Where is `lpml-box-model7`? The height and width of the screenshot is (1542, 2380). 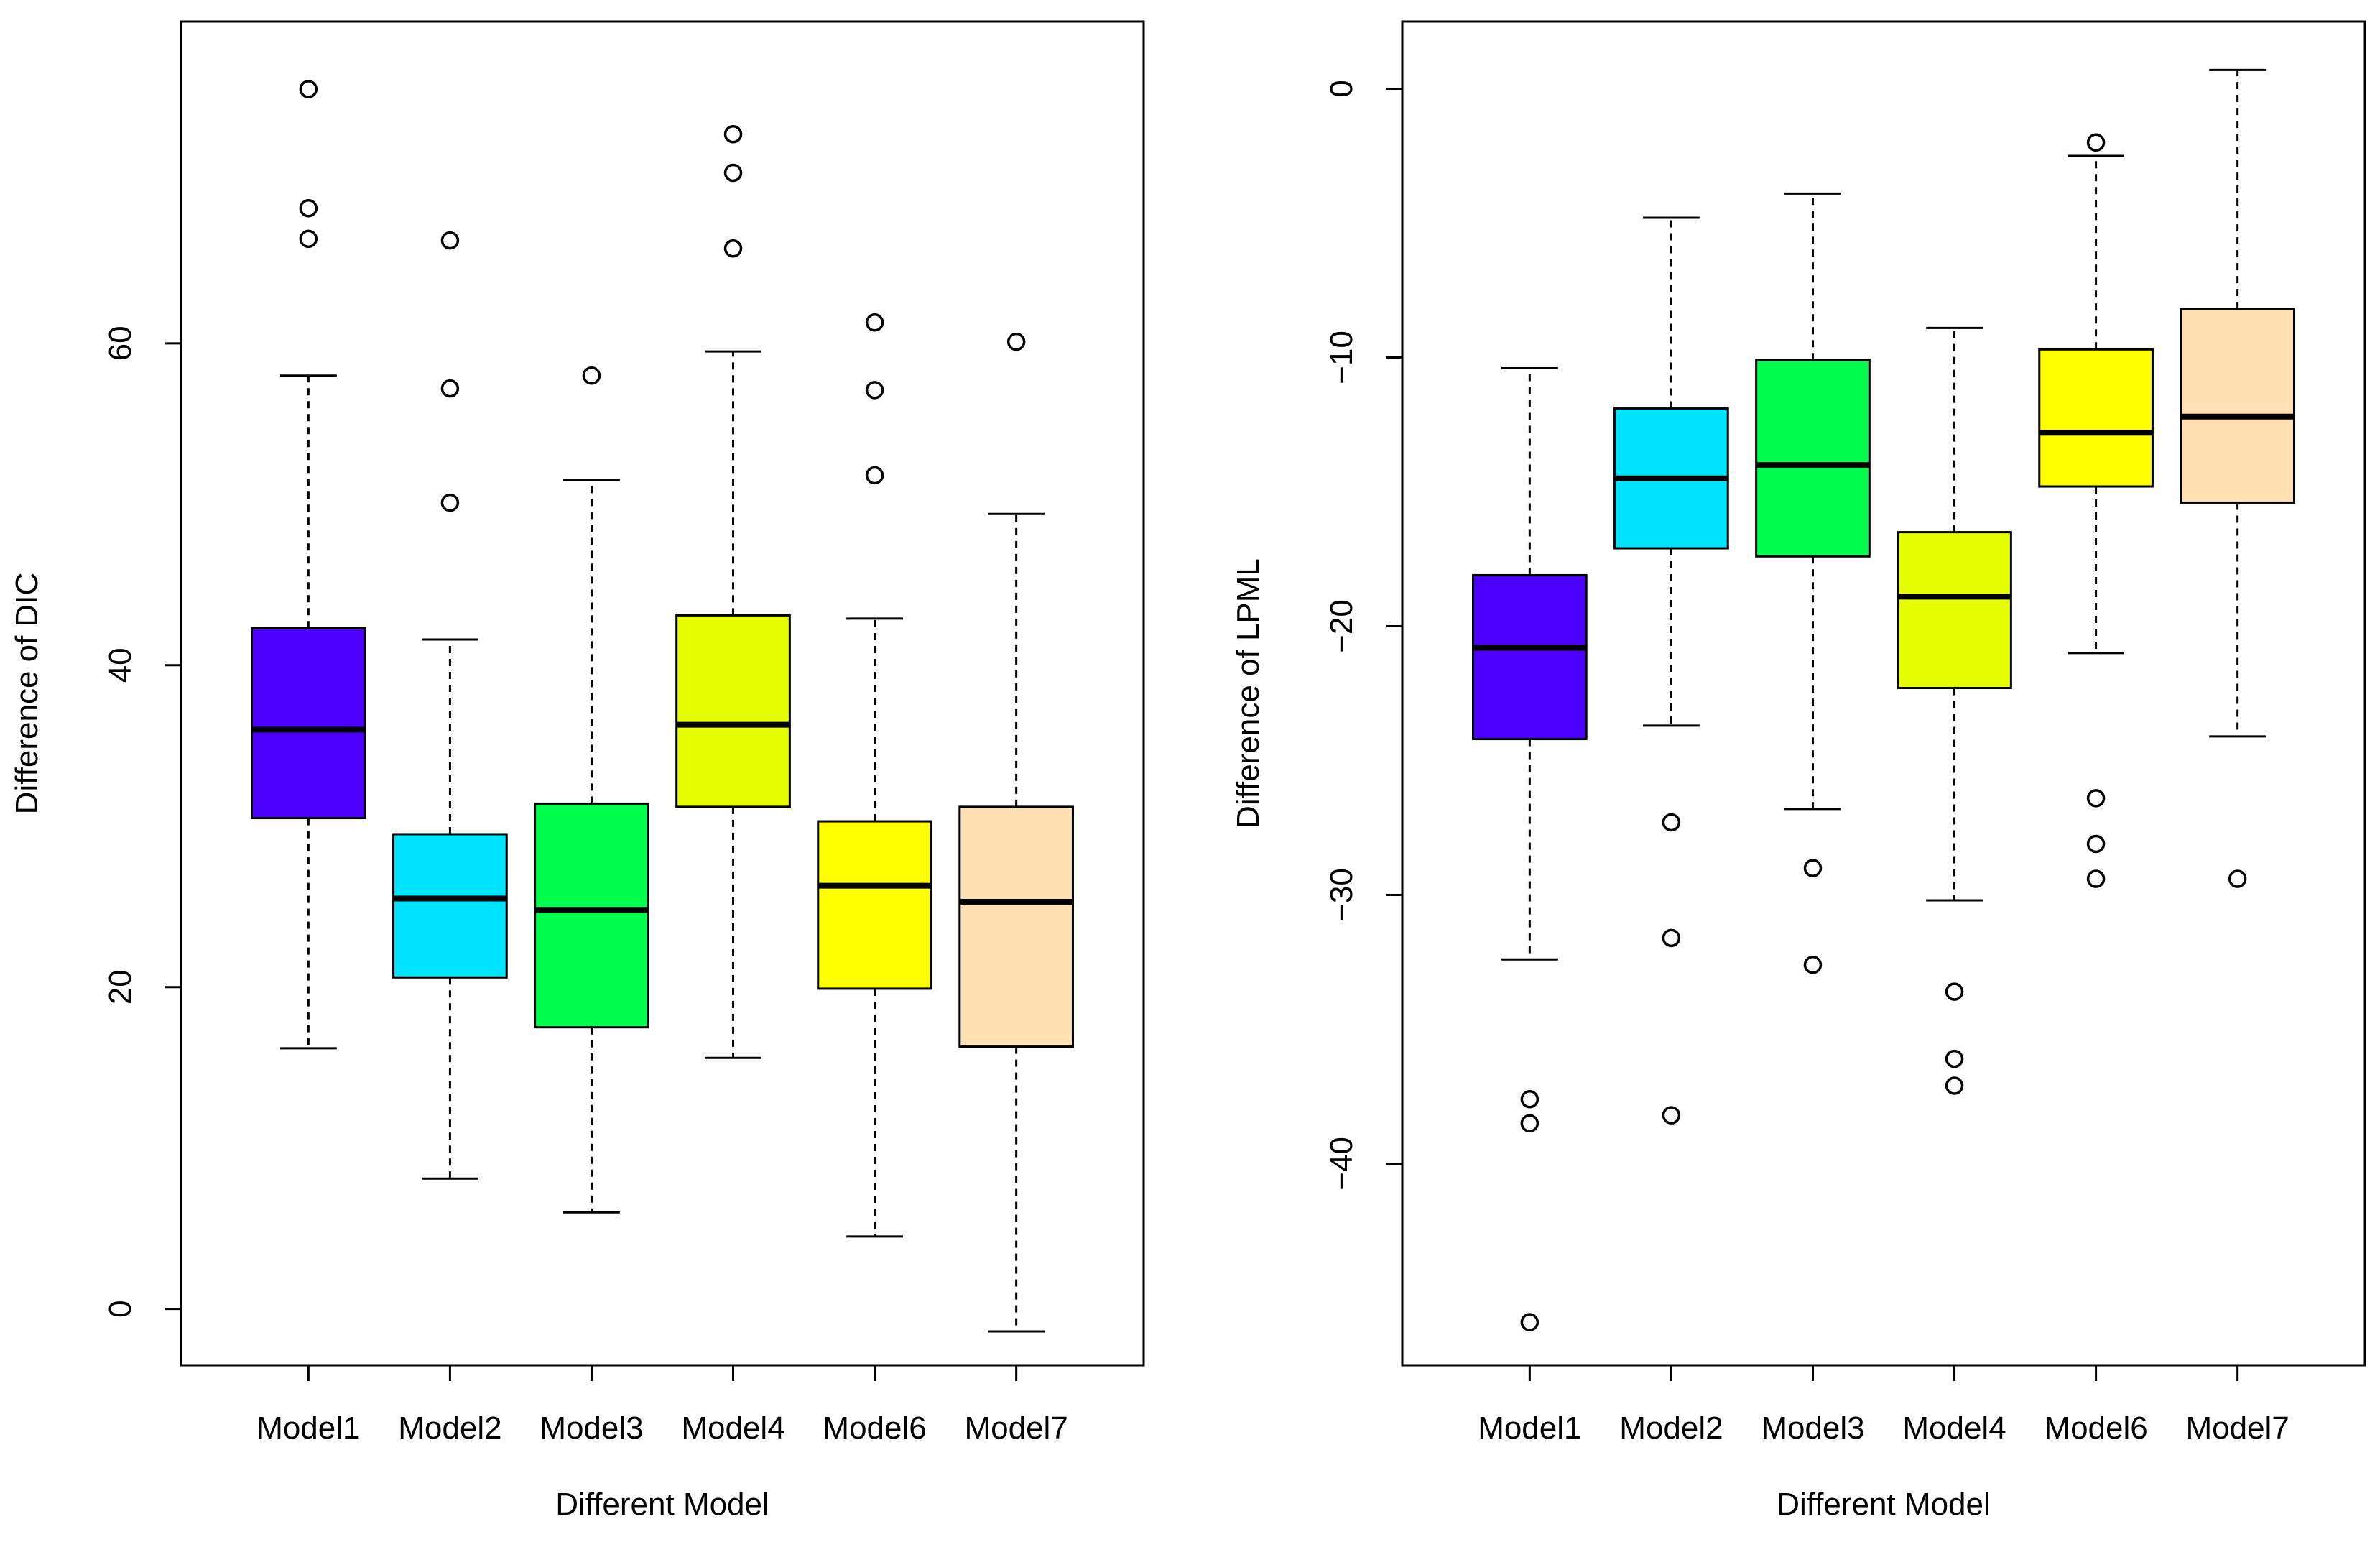
lpml-box-model7 is located at coordinates (2237, 478).